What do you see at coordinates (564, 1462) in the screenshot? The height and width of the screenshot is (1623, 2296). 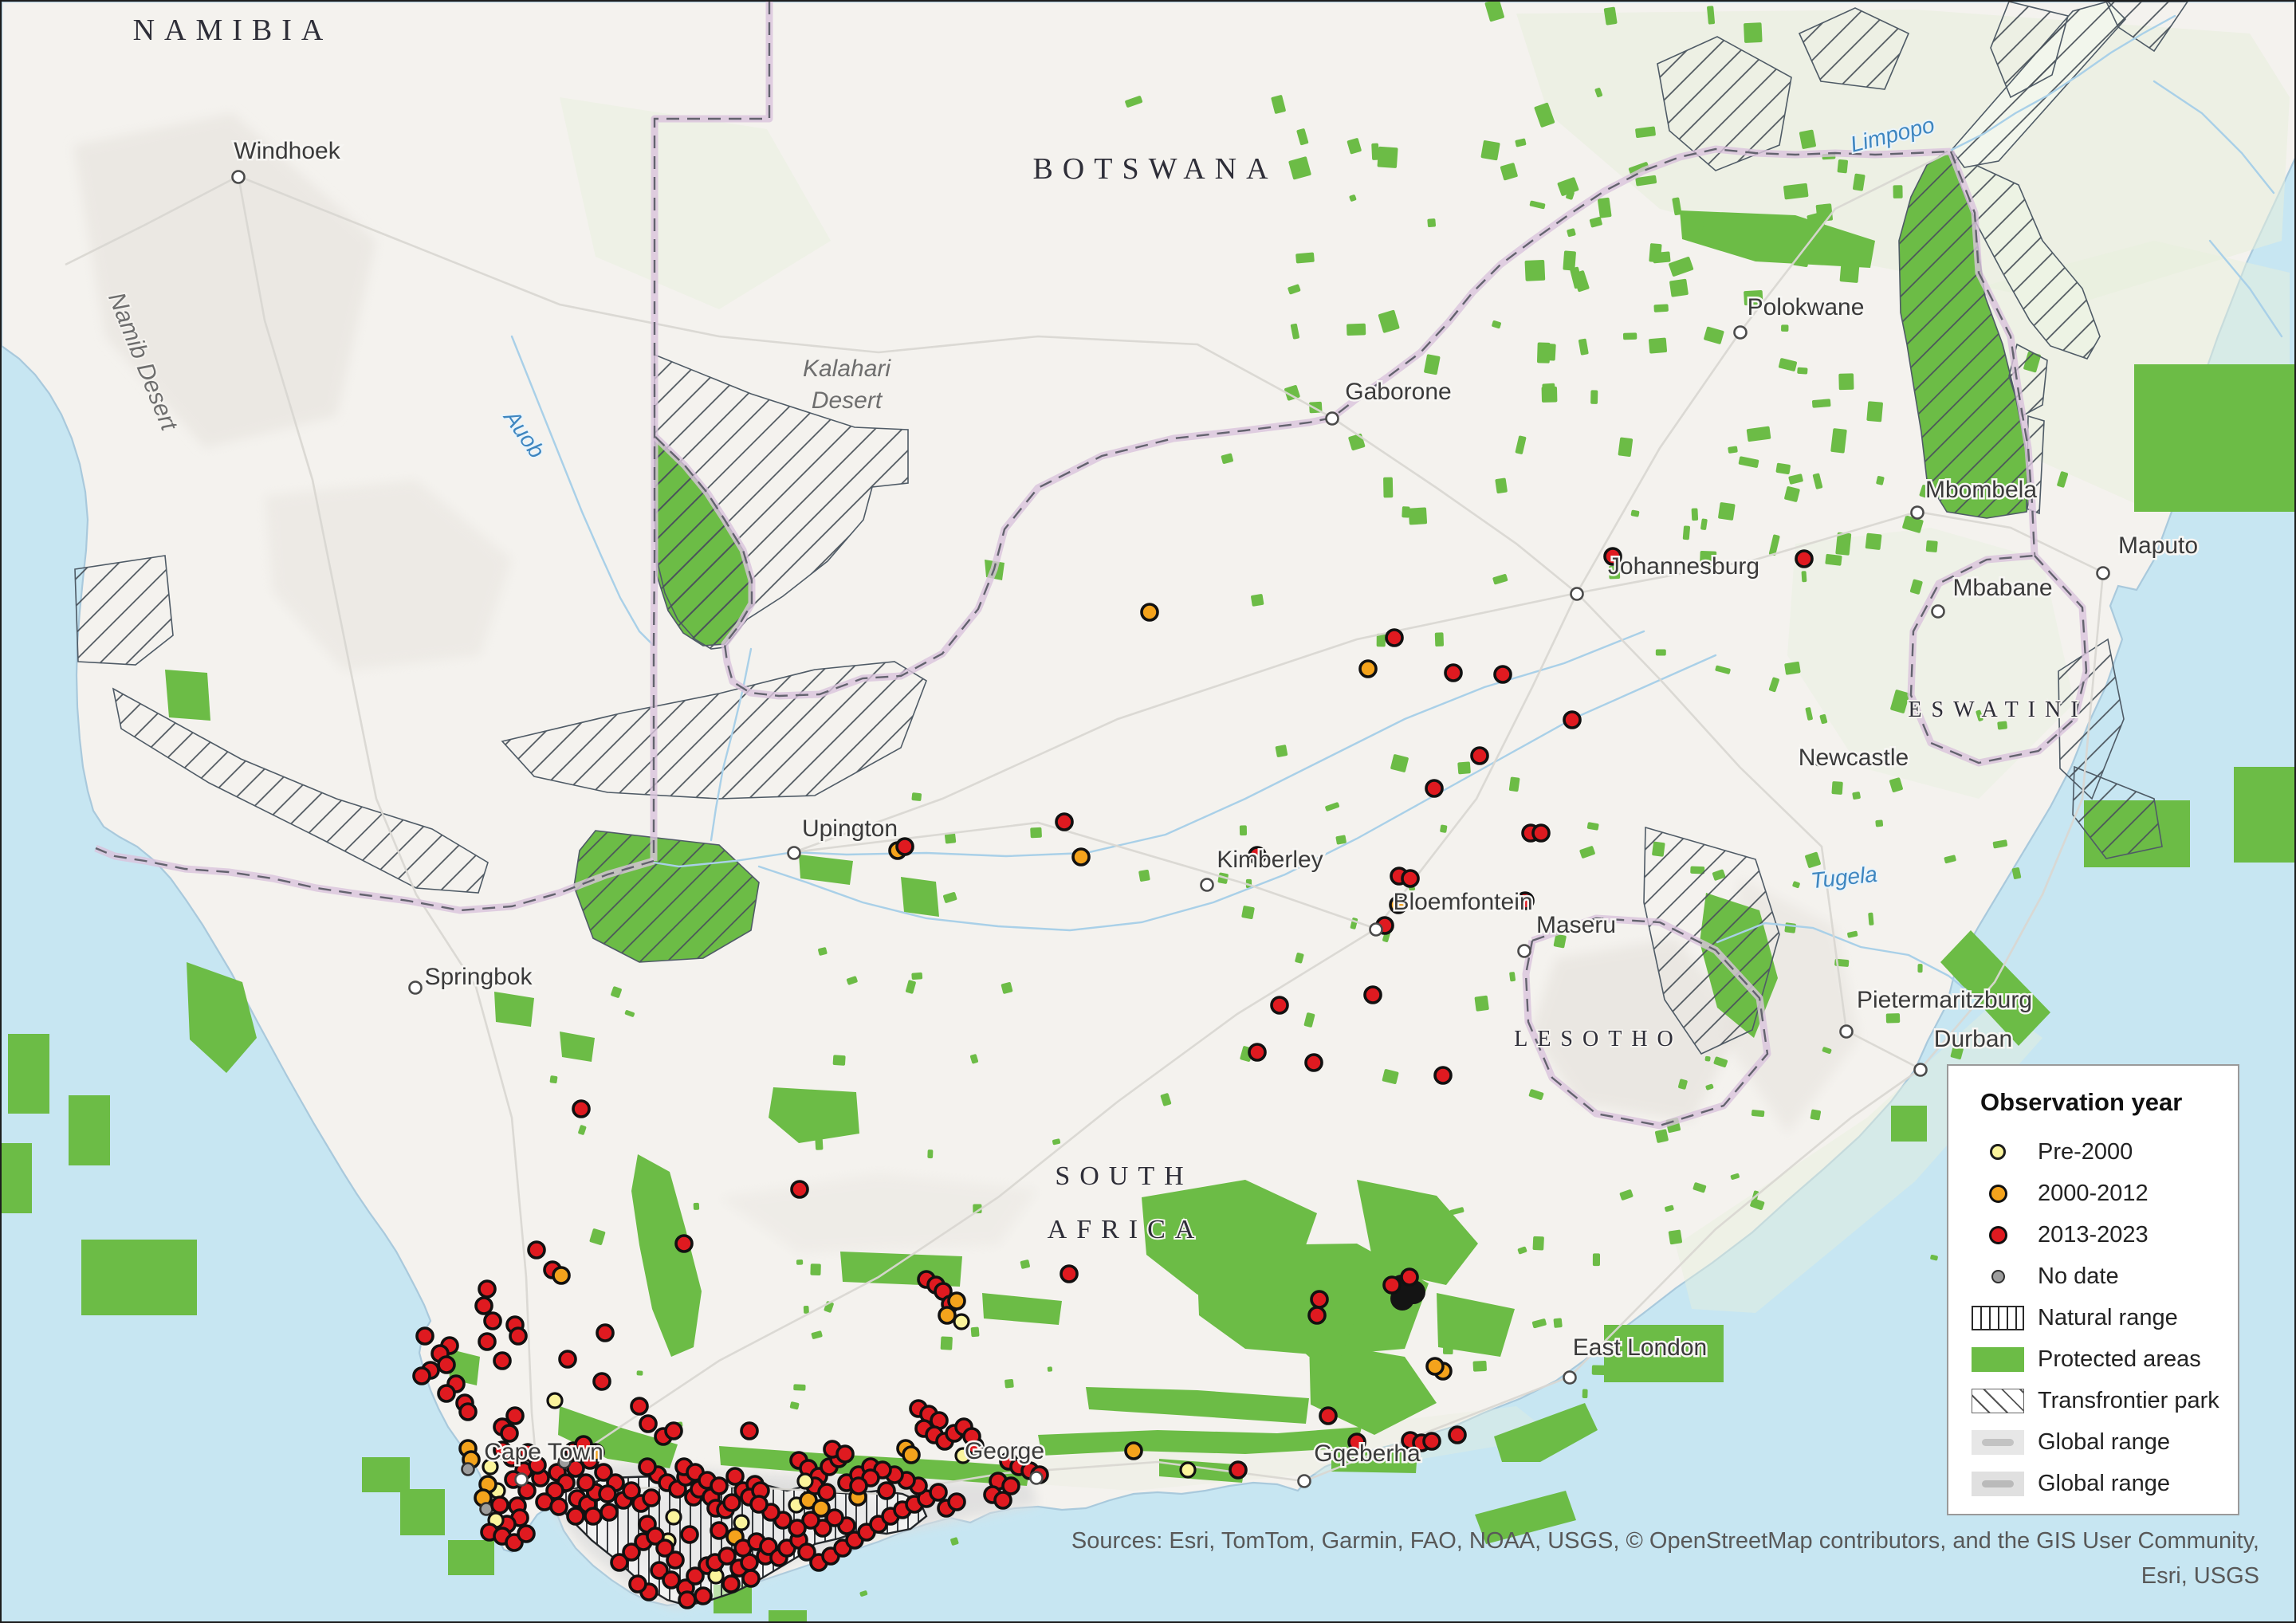 I see `observation-dot-g` at bounding box center [564, 1462].